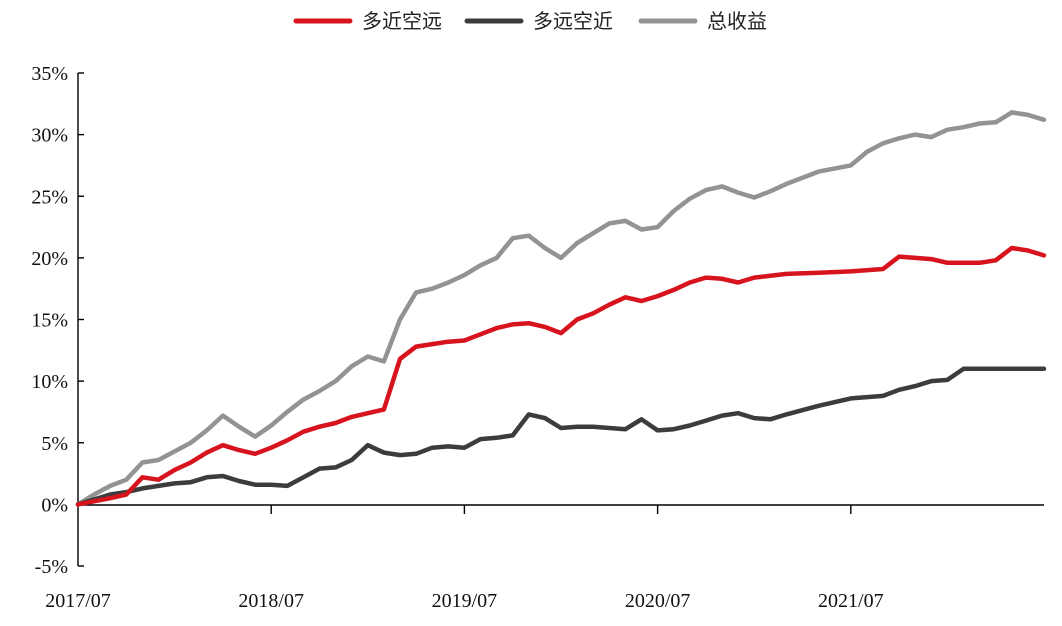 This screenshot has width=1062, height=626. What do you see at coordinates (51, 567) in the screenshot?
I see `y-tick-label: -5%` at bounding box center [51, 567].